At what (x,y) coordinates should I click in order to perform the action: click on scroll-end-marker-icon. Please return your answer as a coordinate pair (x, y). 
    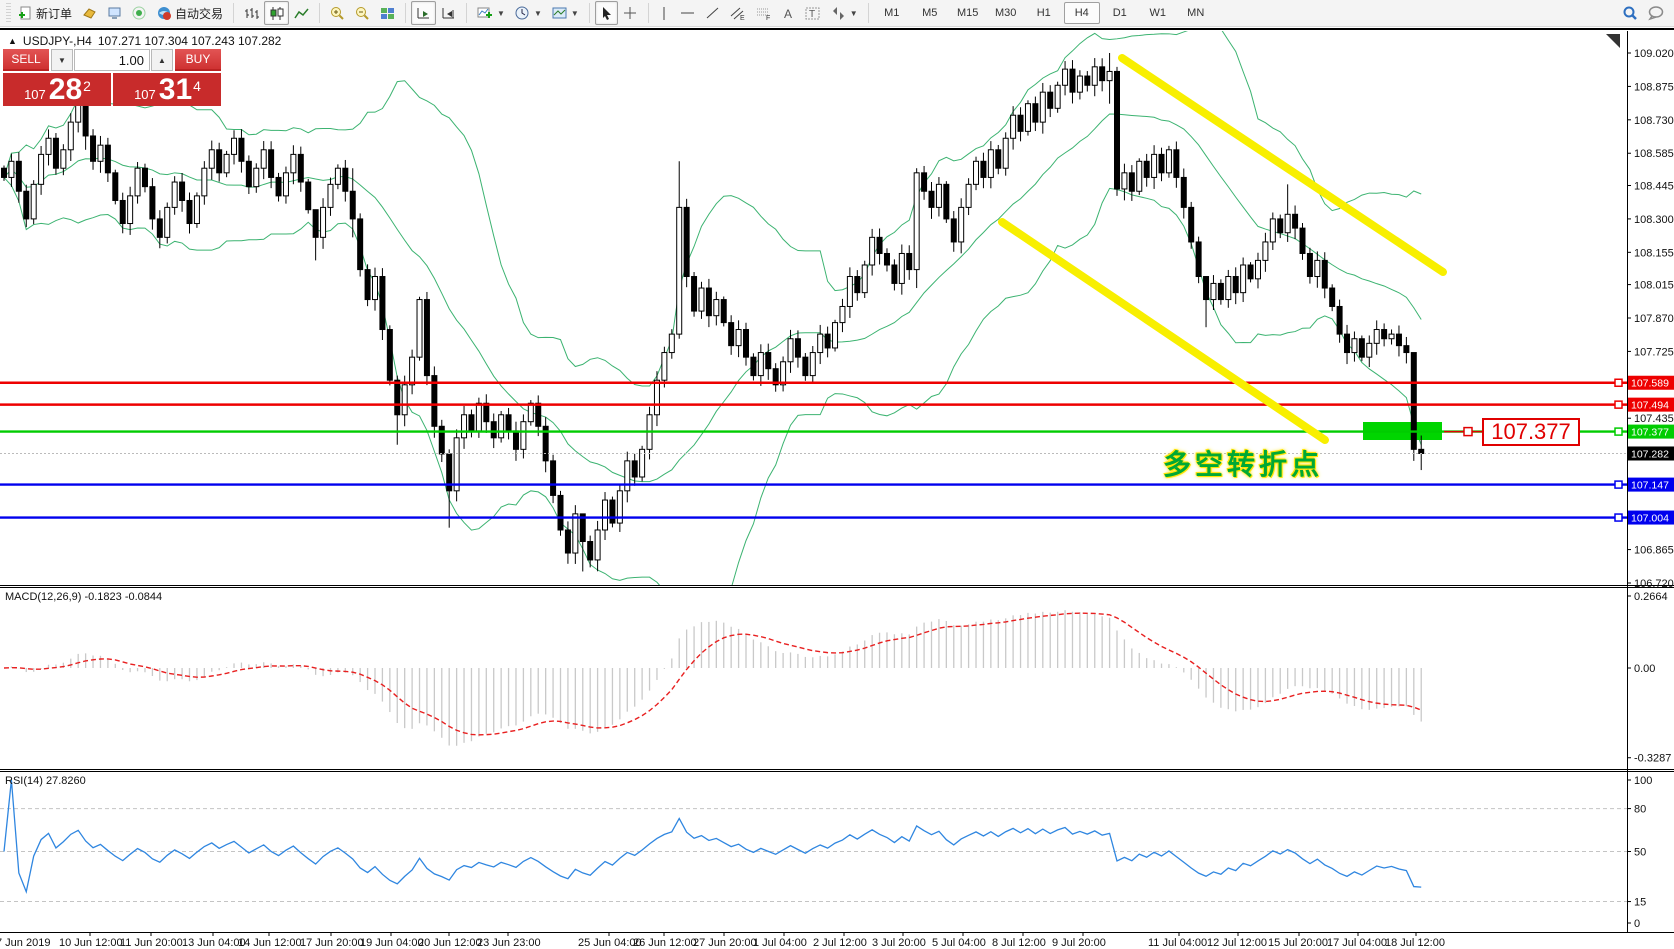
    Looking at the image, I should click on (1613, 41).